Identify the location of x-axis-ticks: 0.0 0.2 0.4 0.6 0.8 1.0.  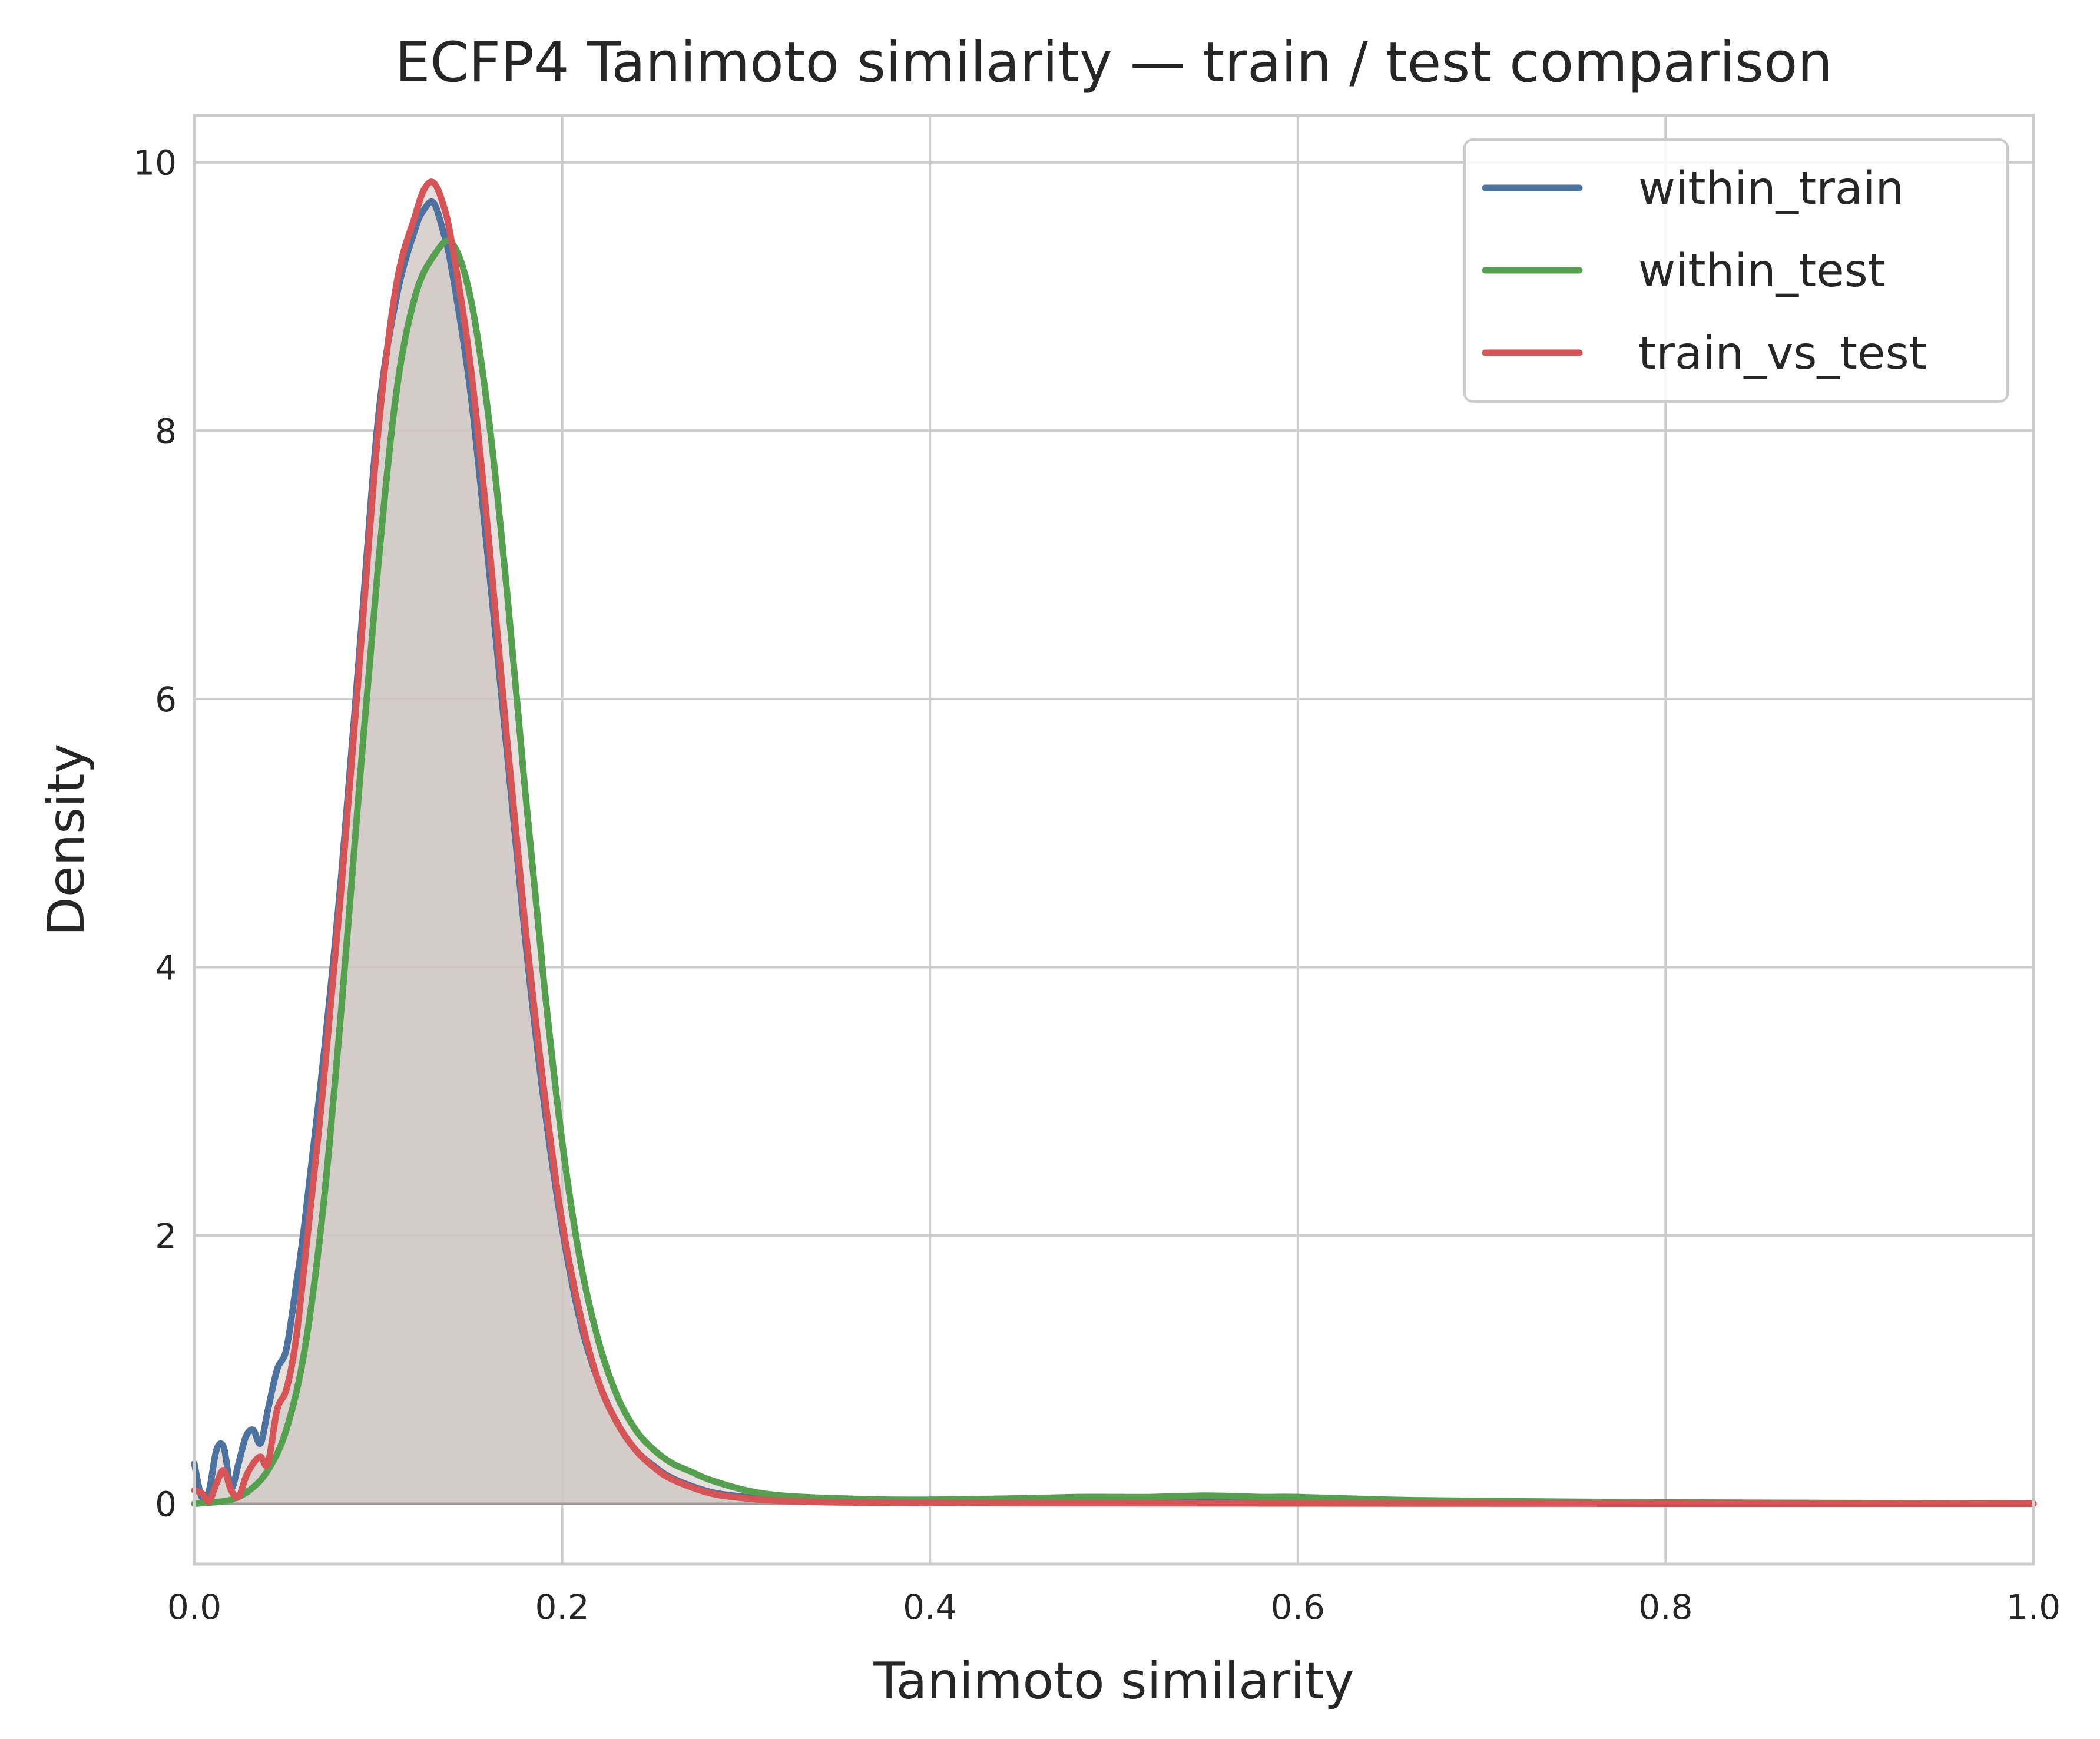
(1114, 1607).